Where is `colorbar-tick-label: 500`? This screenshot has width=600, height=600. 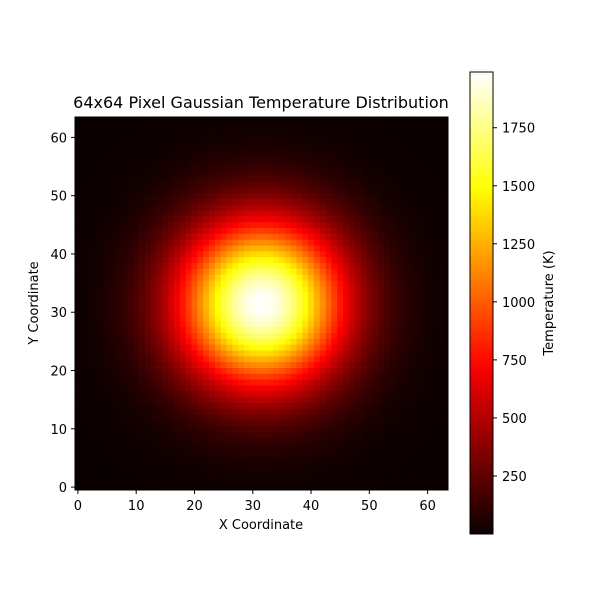
colorbar-tick-label: 500 is located at coordinates (514, 419).